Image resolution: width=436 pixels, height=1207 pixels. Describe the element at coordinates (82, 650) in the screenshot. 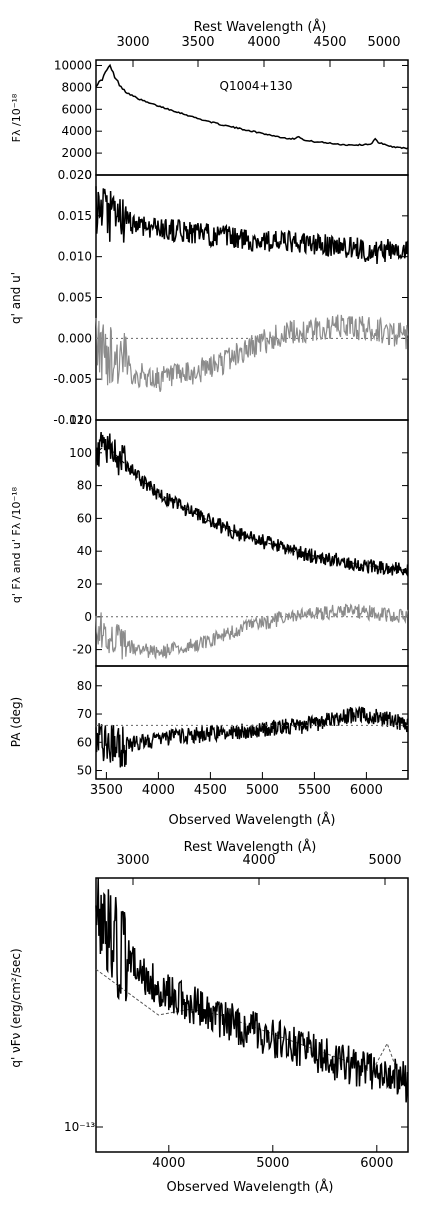

I see `y-tick-label: -20` at that location.